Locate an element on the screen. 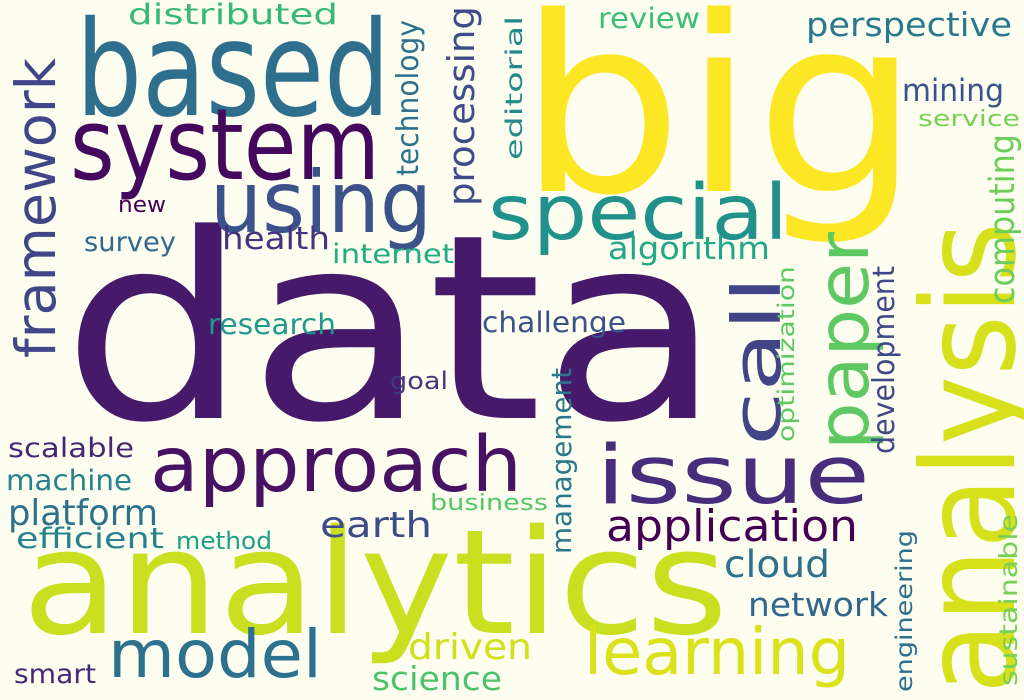 Image resolution: width=1024 pixels, height=700 pixels. word-method: method is located at coordinates (224, 540).